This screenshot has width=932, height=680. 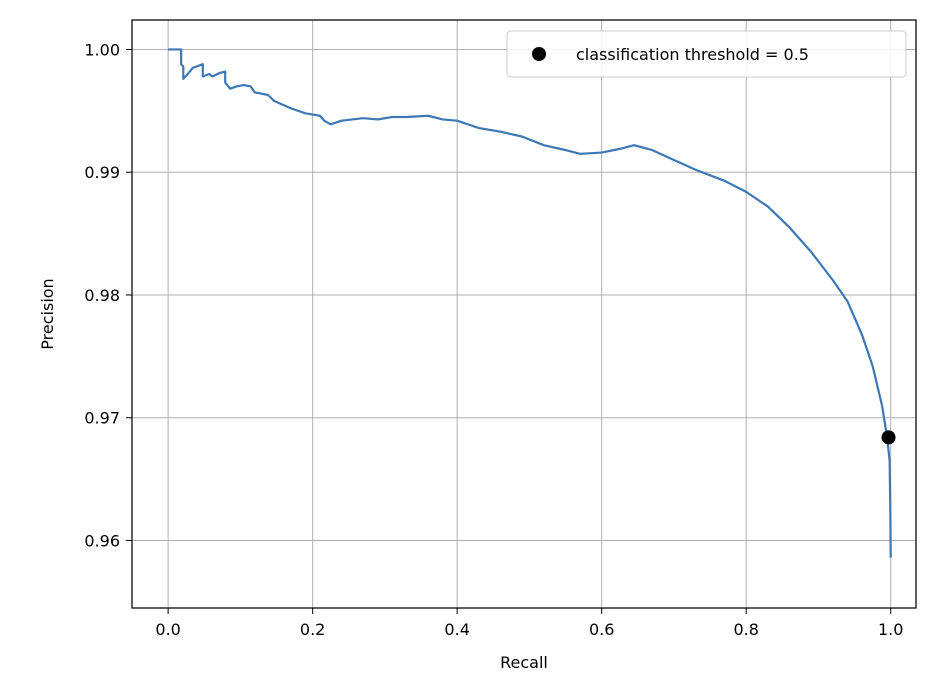 I want to click on x-tick-label: 0.6, so click(x=601, y=629).